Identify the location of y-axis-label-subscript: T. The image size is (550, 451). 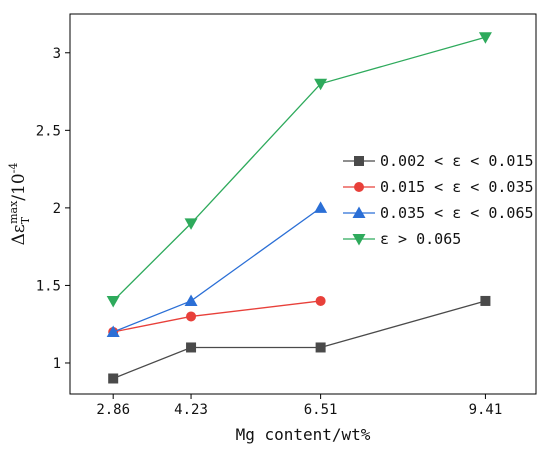
(25, 220).